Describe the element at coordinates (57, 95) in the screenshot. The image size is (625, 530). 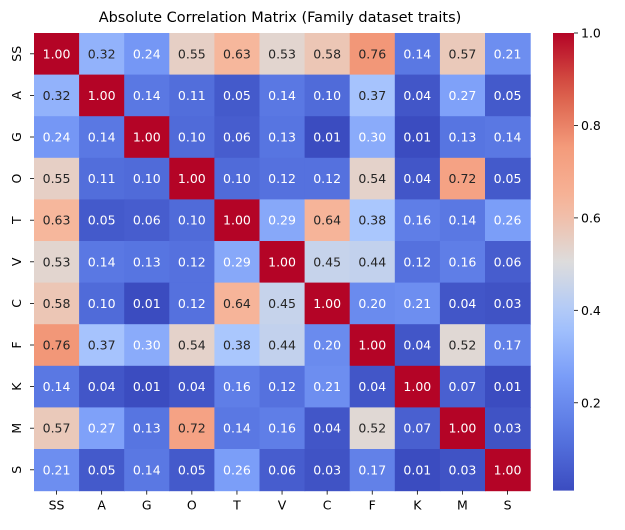
I see `cell-value-label: 0.32` at that location.